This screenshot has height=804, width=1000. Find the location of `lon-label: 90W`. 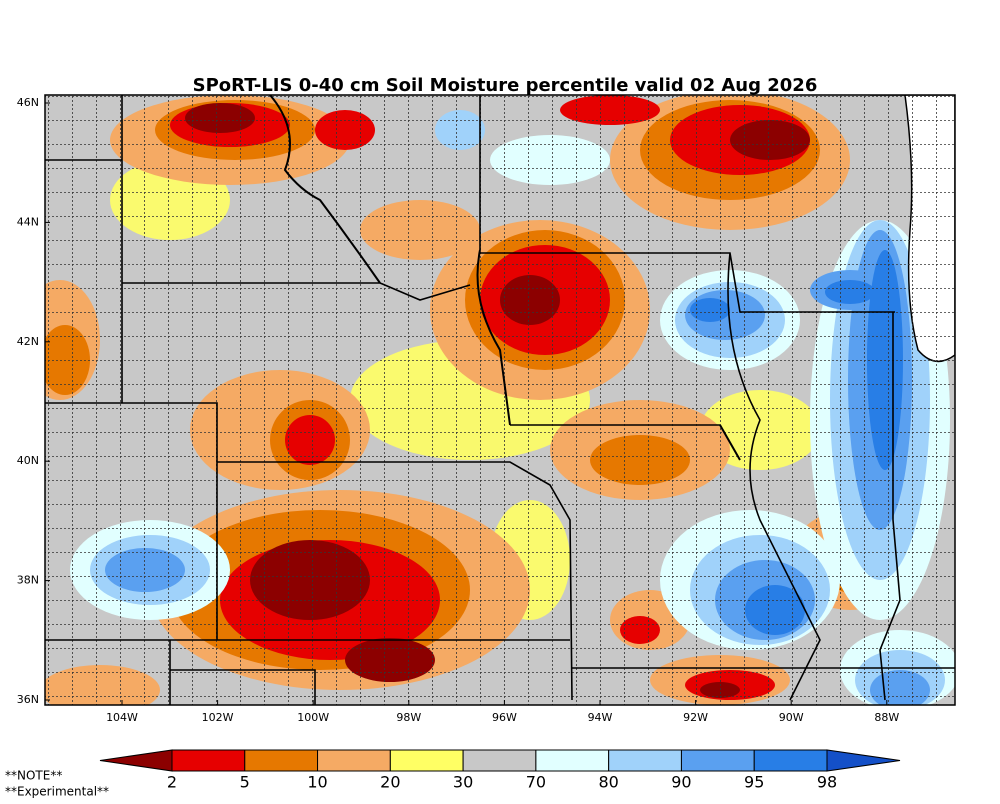

lon-label: 90W is located at coordinates (791, 717).